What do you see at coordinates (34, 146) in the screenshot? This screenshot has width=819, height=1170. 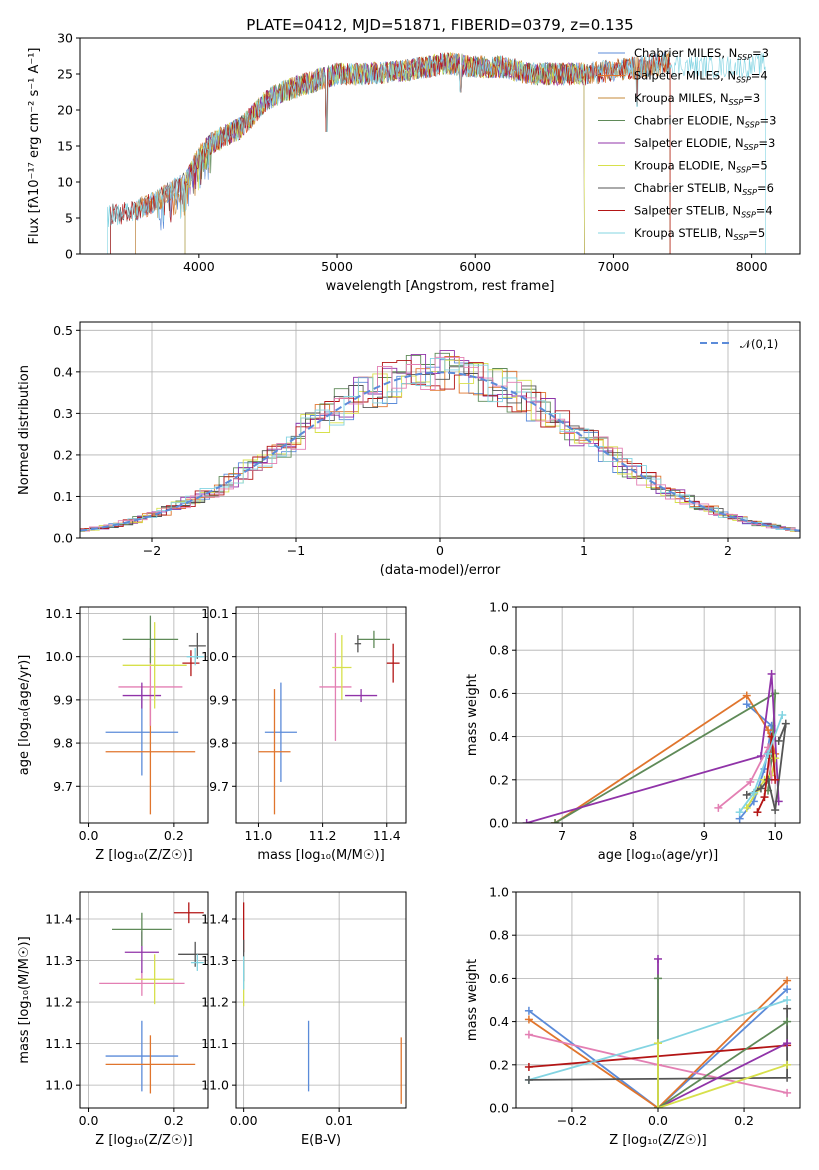 I see `y-axis-label: Flux [fλ10⁻¹⁷ erg cm⁻² s⁻¹ A⁻¹]` at bounding box center [34, 146].